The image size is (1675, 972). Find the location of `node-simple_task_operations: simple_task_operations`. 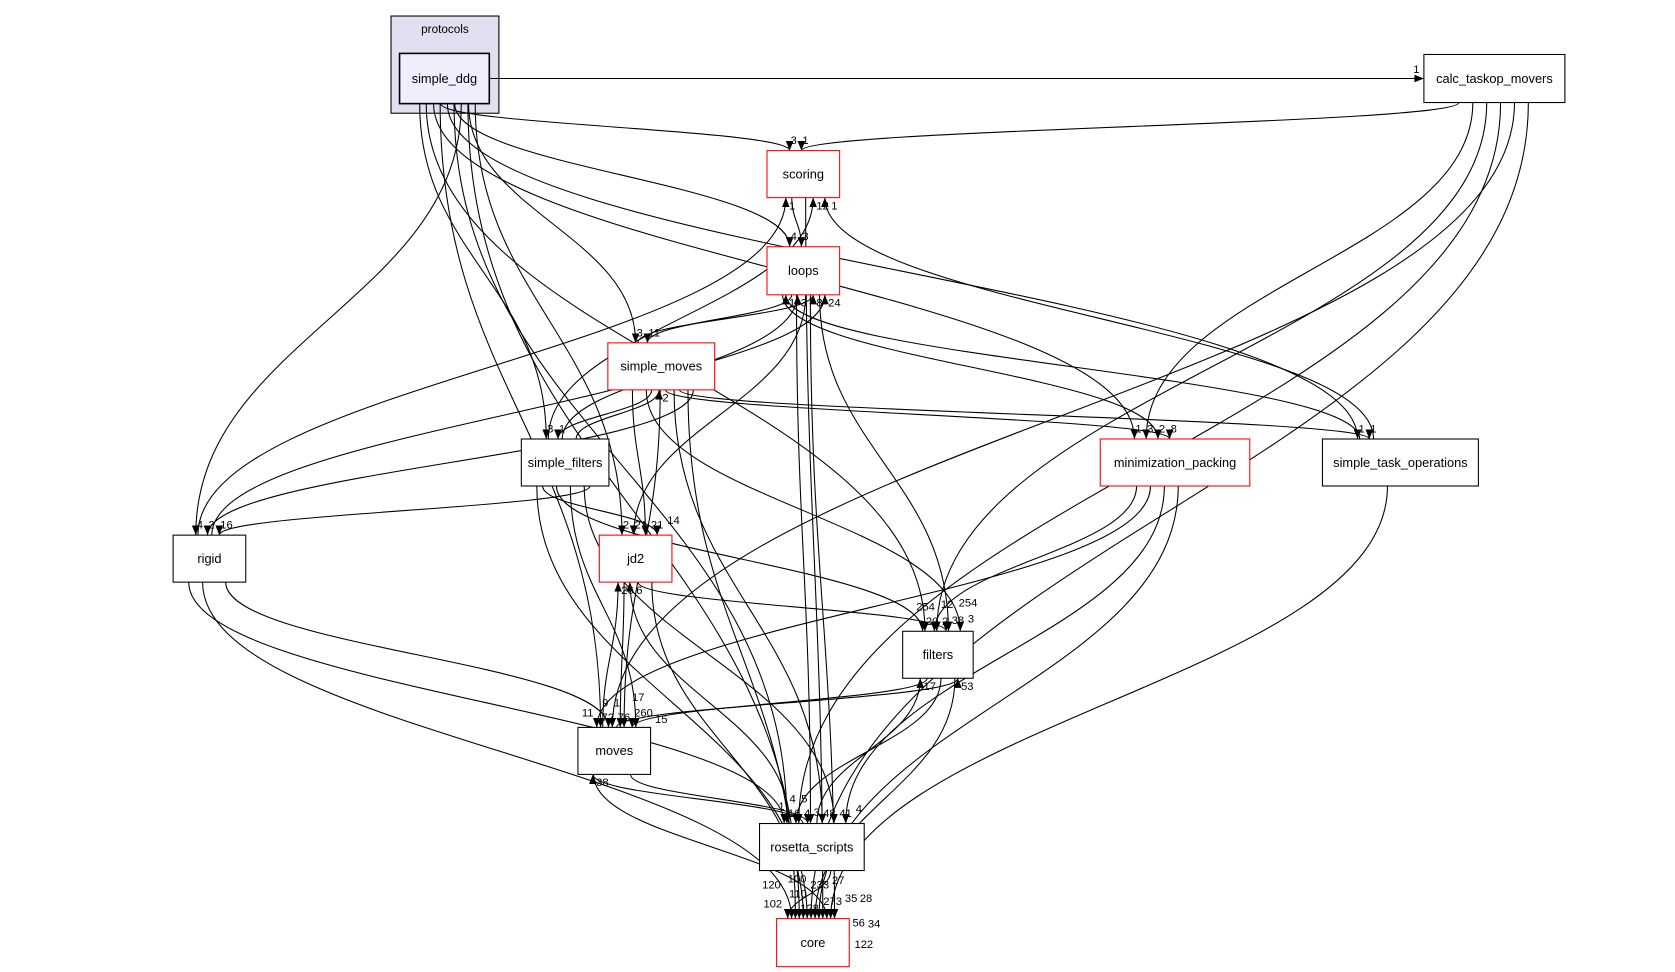

node-simple_task_operations: simple_task_operations is located at coordinates (1400, 462).